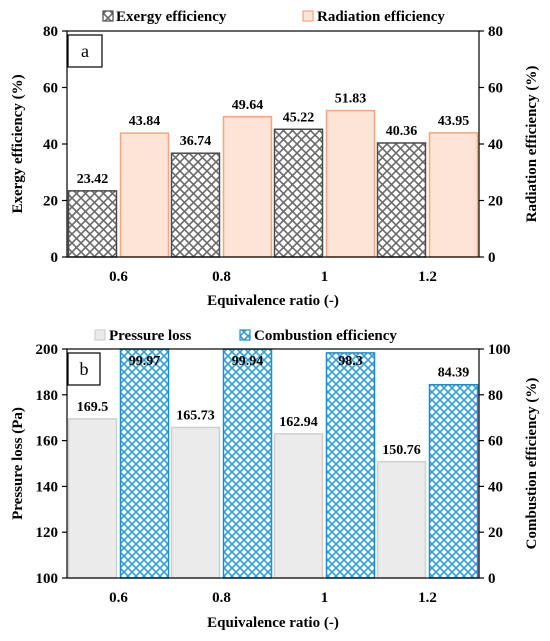 Image resolution: width=550 pixels, height=641 pixels. Describe the element at coordinates (453, 195) in the screenshot. I see `bar-a-s1-c3` at that location.